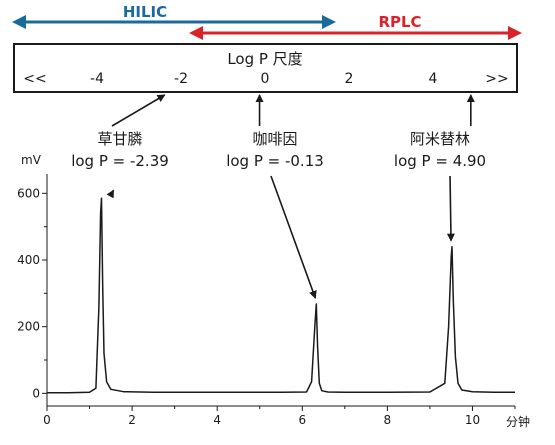 The height and width of the screenshot is (445, 555). I want to click on compound-logp-label: log P = -0.13, so click(275, 161).